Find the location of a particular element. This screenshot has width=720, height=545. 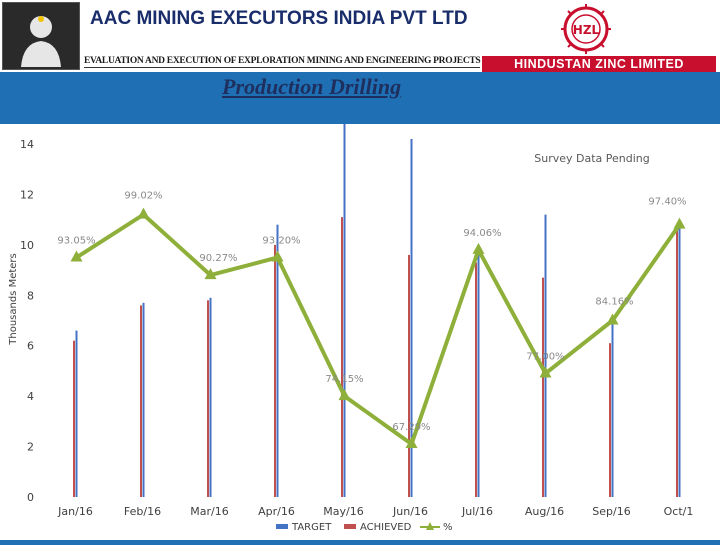

y-tick-label: 10 is located at coordinates (27, 245).